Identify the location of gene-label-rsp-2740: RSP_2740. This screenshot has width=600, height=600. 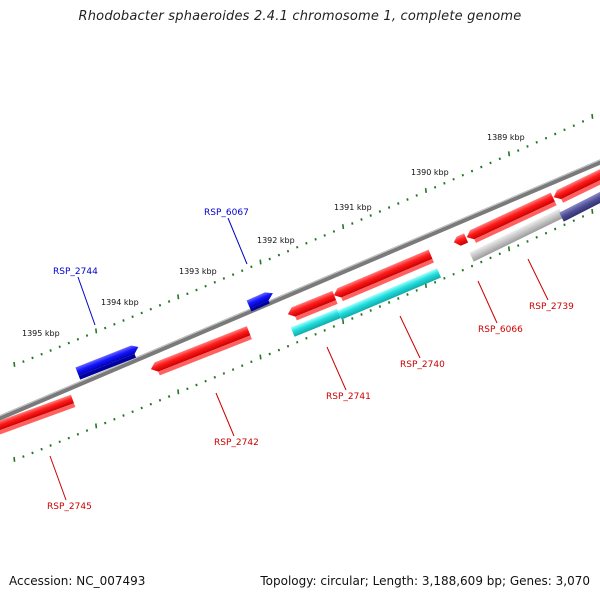
(422, 365).